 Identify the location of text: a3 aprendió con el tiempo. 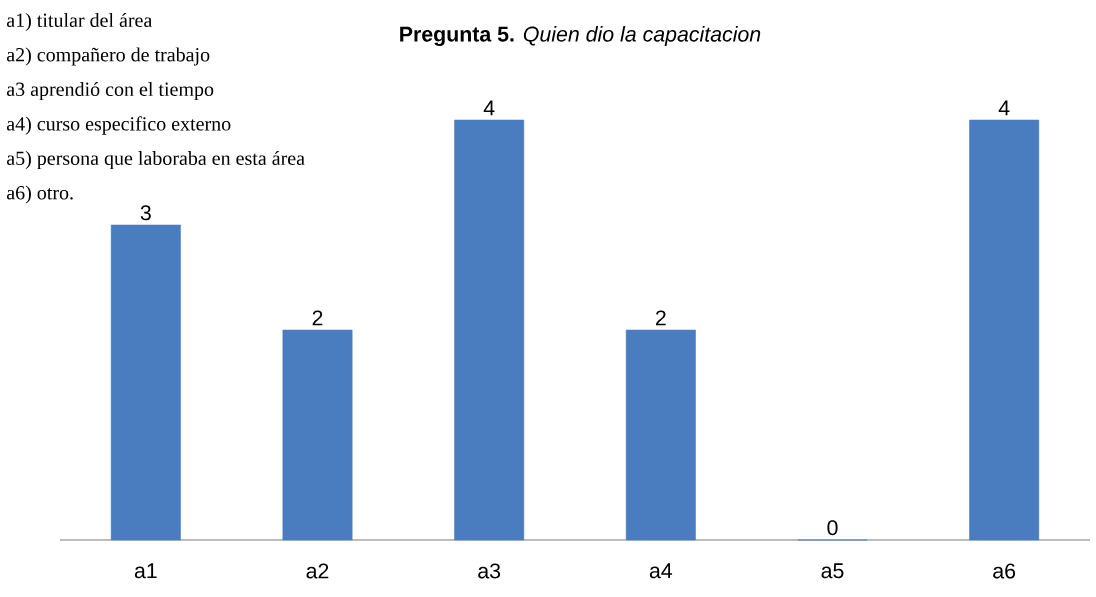
(110, 91).